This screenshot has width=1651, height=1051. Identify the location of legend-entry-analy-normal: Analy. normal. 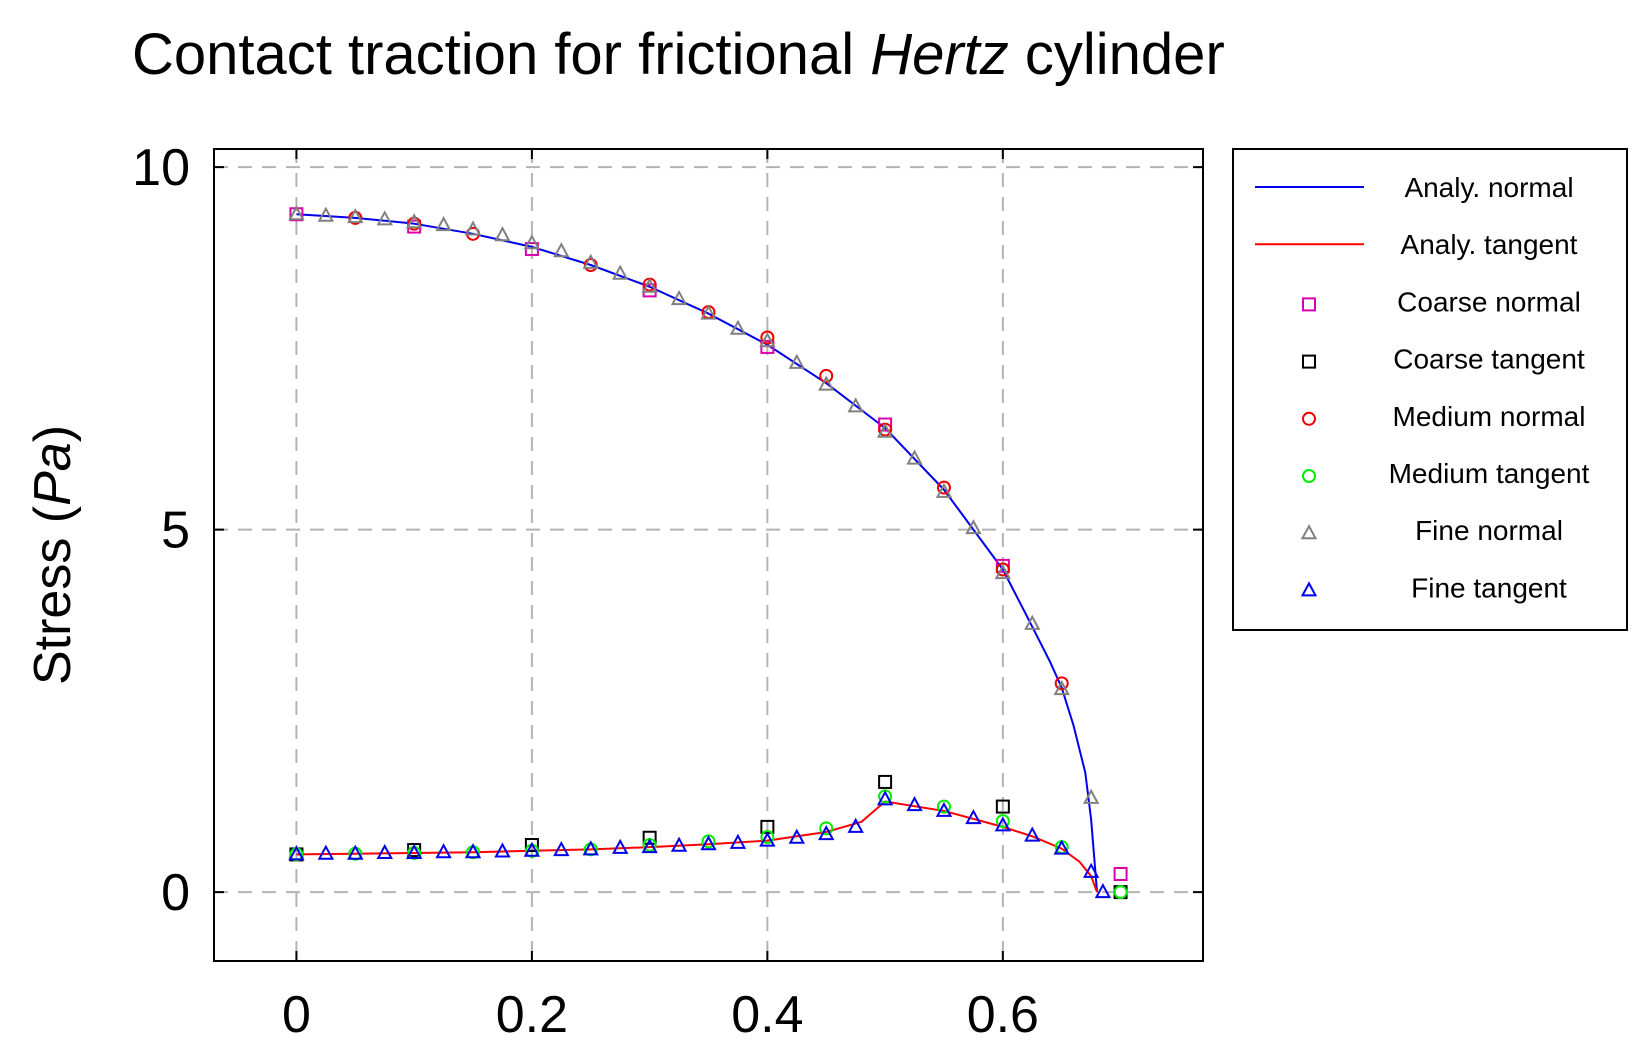
(1414, 187).